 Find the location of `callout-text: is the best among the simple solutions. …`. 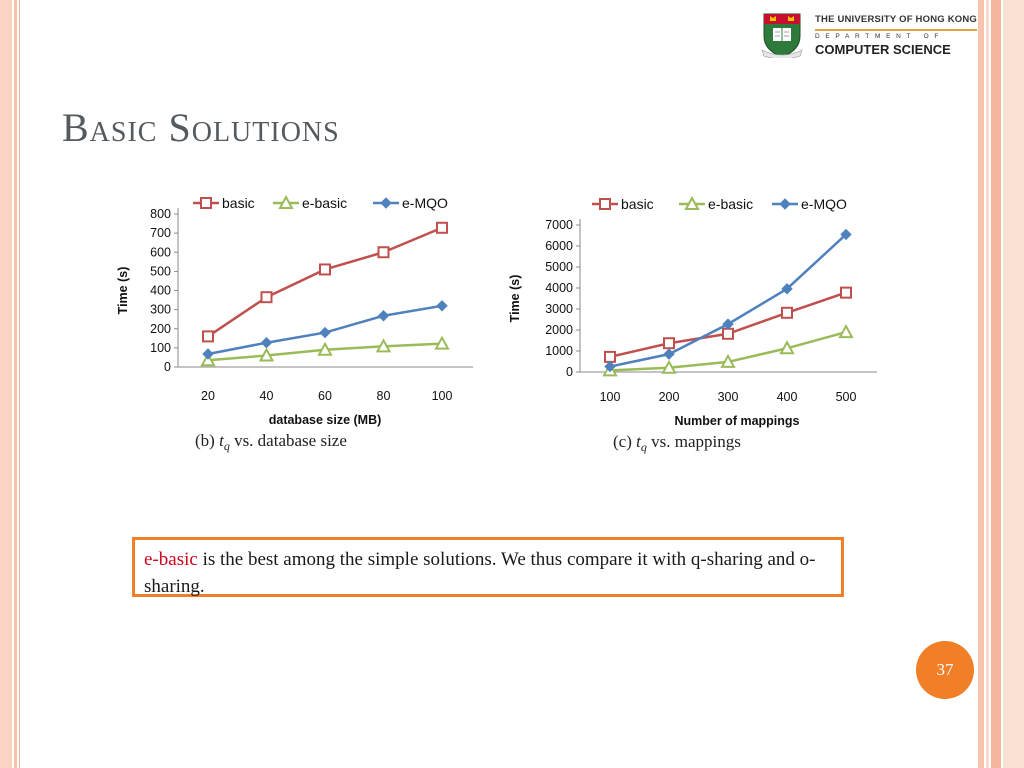

callout-text: is the best among the simple solutions. … is located at coordinates (480, 573).